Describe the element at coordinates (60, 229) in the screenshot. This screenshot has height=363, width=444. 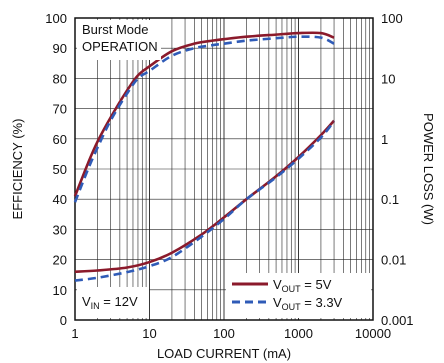
I see `y-tick-label: 30` at that location.